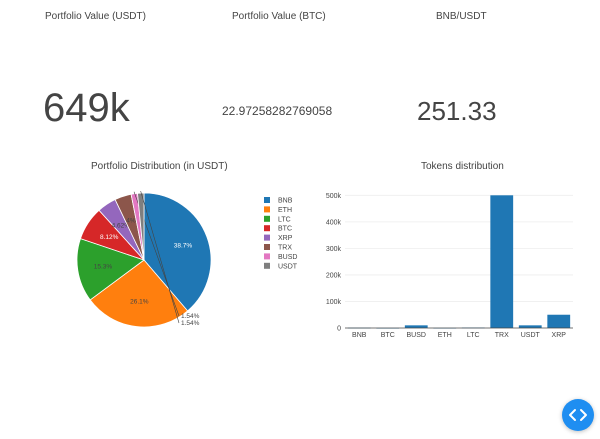 Image resolution: width=600 pixels, height=439 pixels. I want to click on bar-usdt, so click(530, 326).